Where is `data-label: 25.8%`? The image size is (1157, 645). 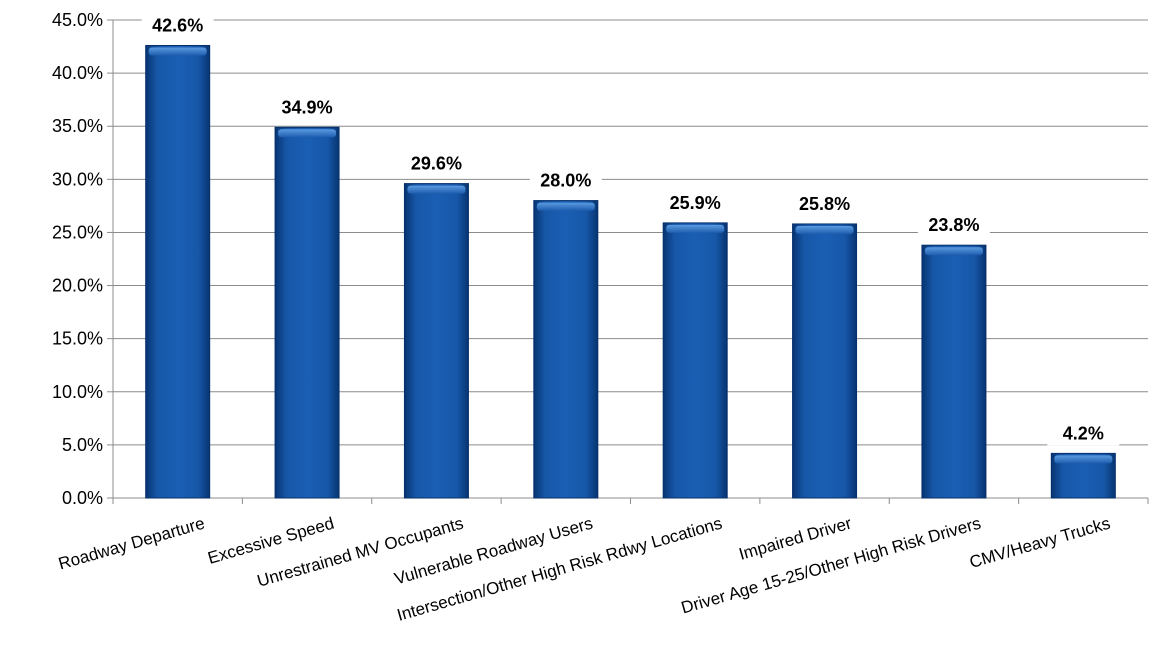
data-label: 25.8% is located at coordinates (824, 204).